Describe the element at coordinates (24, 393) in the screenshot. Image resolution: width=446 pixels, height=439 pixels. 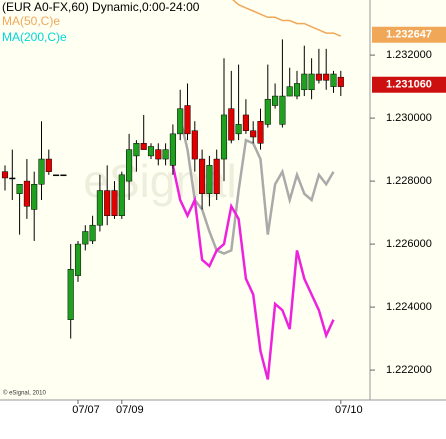
I see `copyright: © eSignal, 2010` at that location.